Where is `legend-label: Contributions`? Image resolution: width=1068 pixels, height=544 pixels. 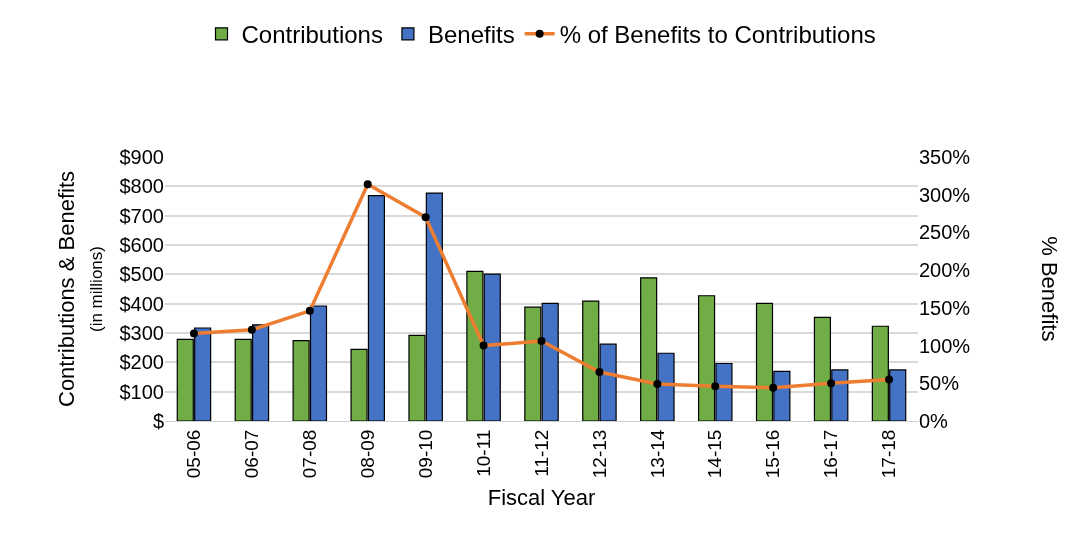
legend-label: Contributions is located at coordinates (312, 35).